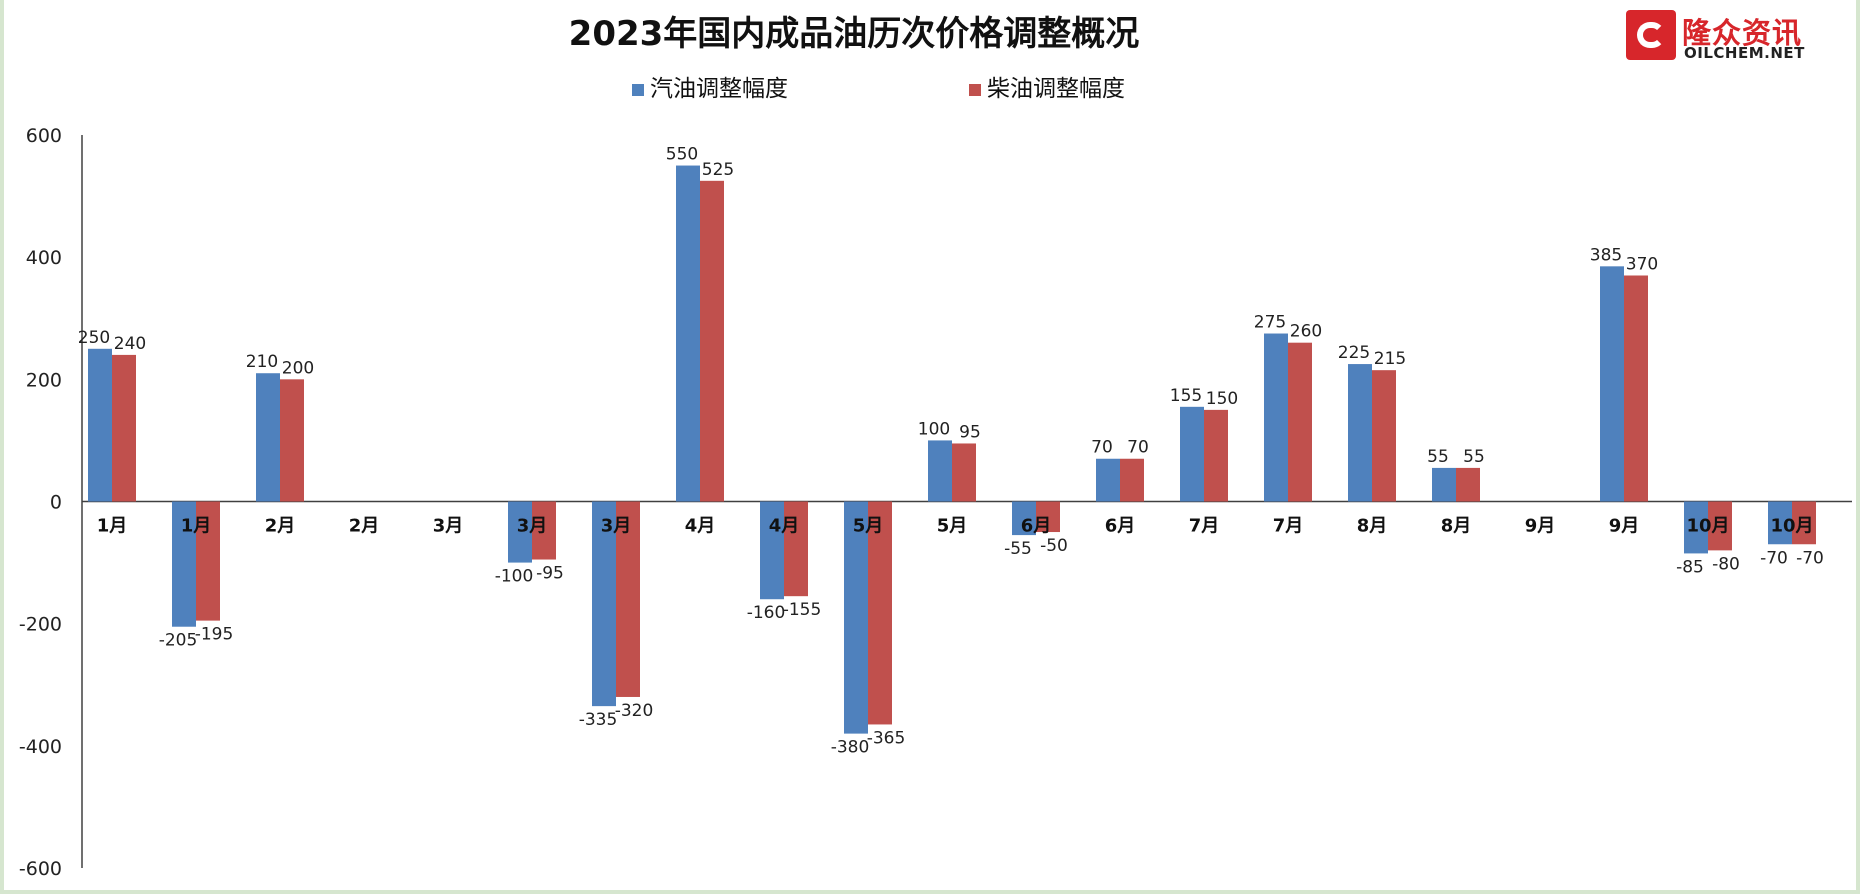  I want to click on oilchem-logo: 隆众资讯 OILCHEM.NET, so click(1726, 36).